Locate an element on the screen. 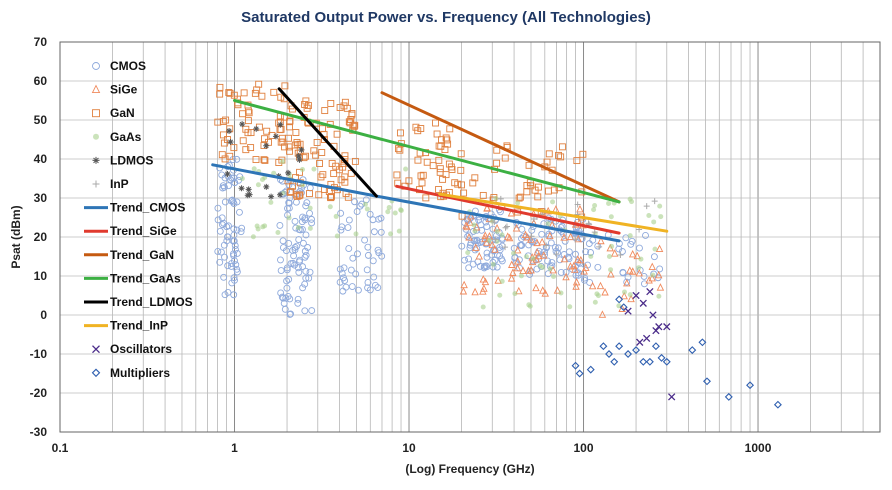 The image size is (892, 490). trend-gaas-line is located at coordinates (427, 151).